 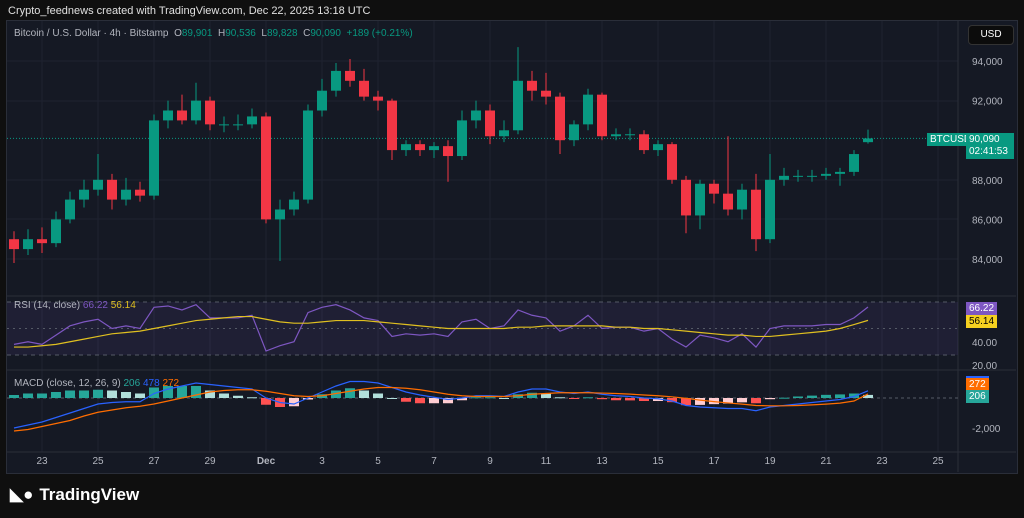 I want to click on price-tick: 84,000, so click(x=987, y=260).